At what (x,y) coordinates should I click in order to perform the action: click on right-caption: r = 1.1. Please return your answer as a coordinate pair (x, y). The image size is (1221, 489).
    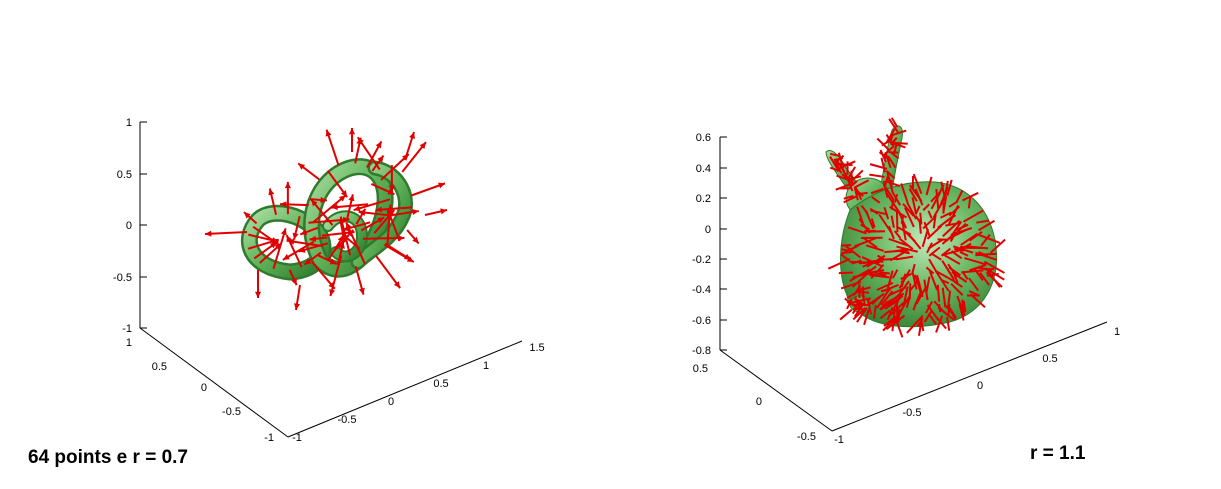
    Looking at the image, I should click on (1058, 453).